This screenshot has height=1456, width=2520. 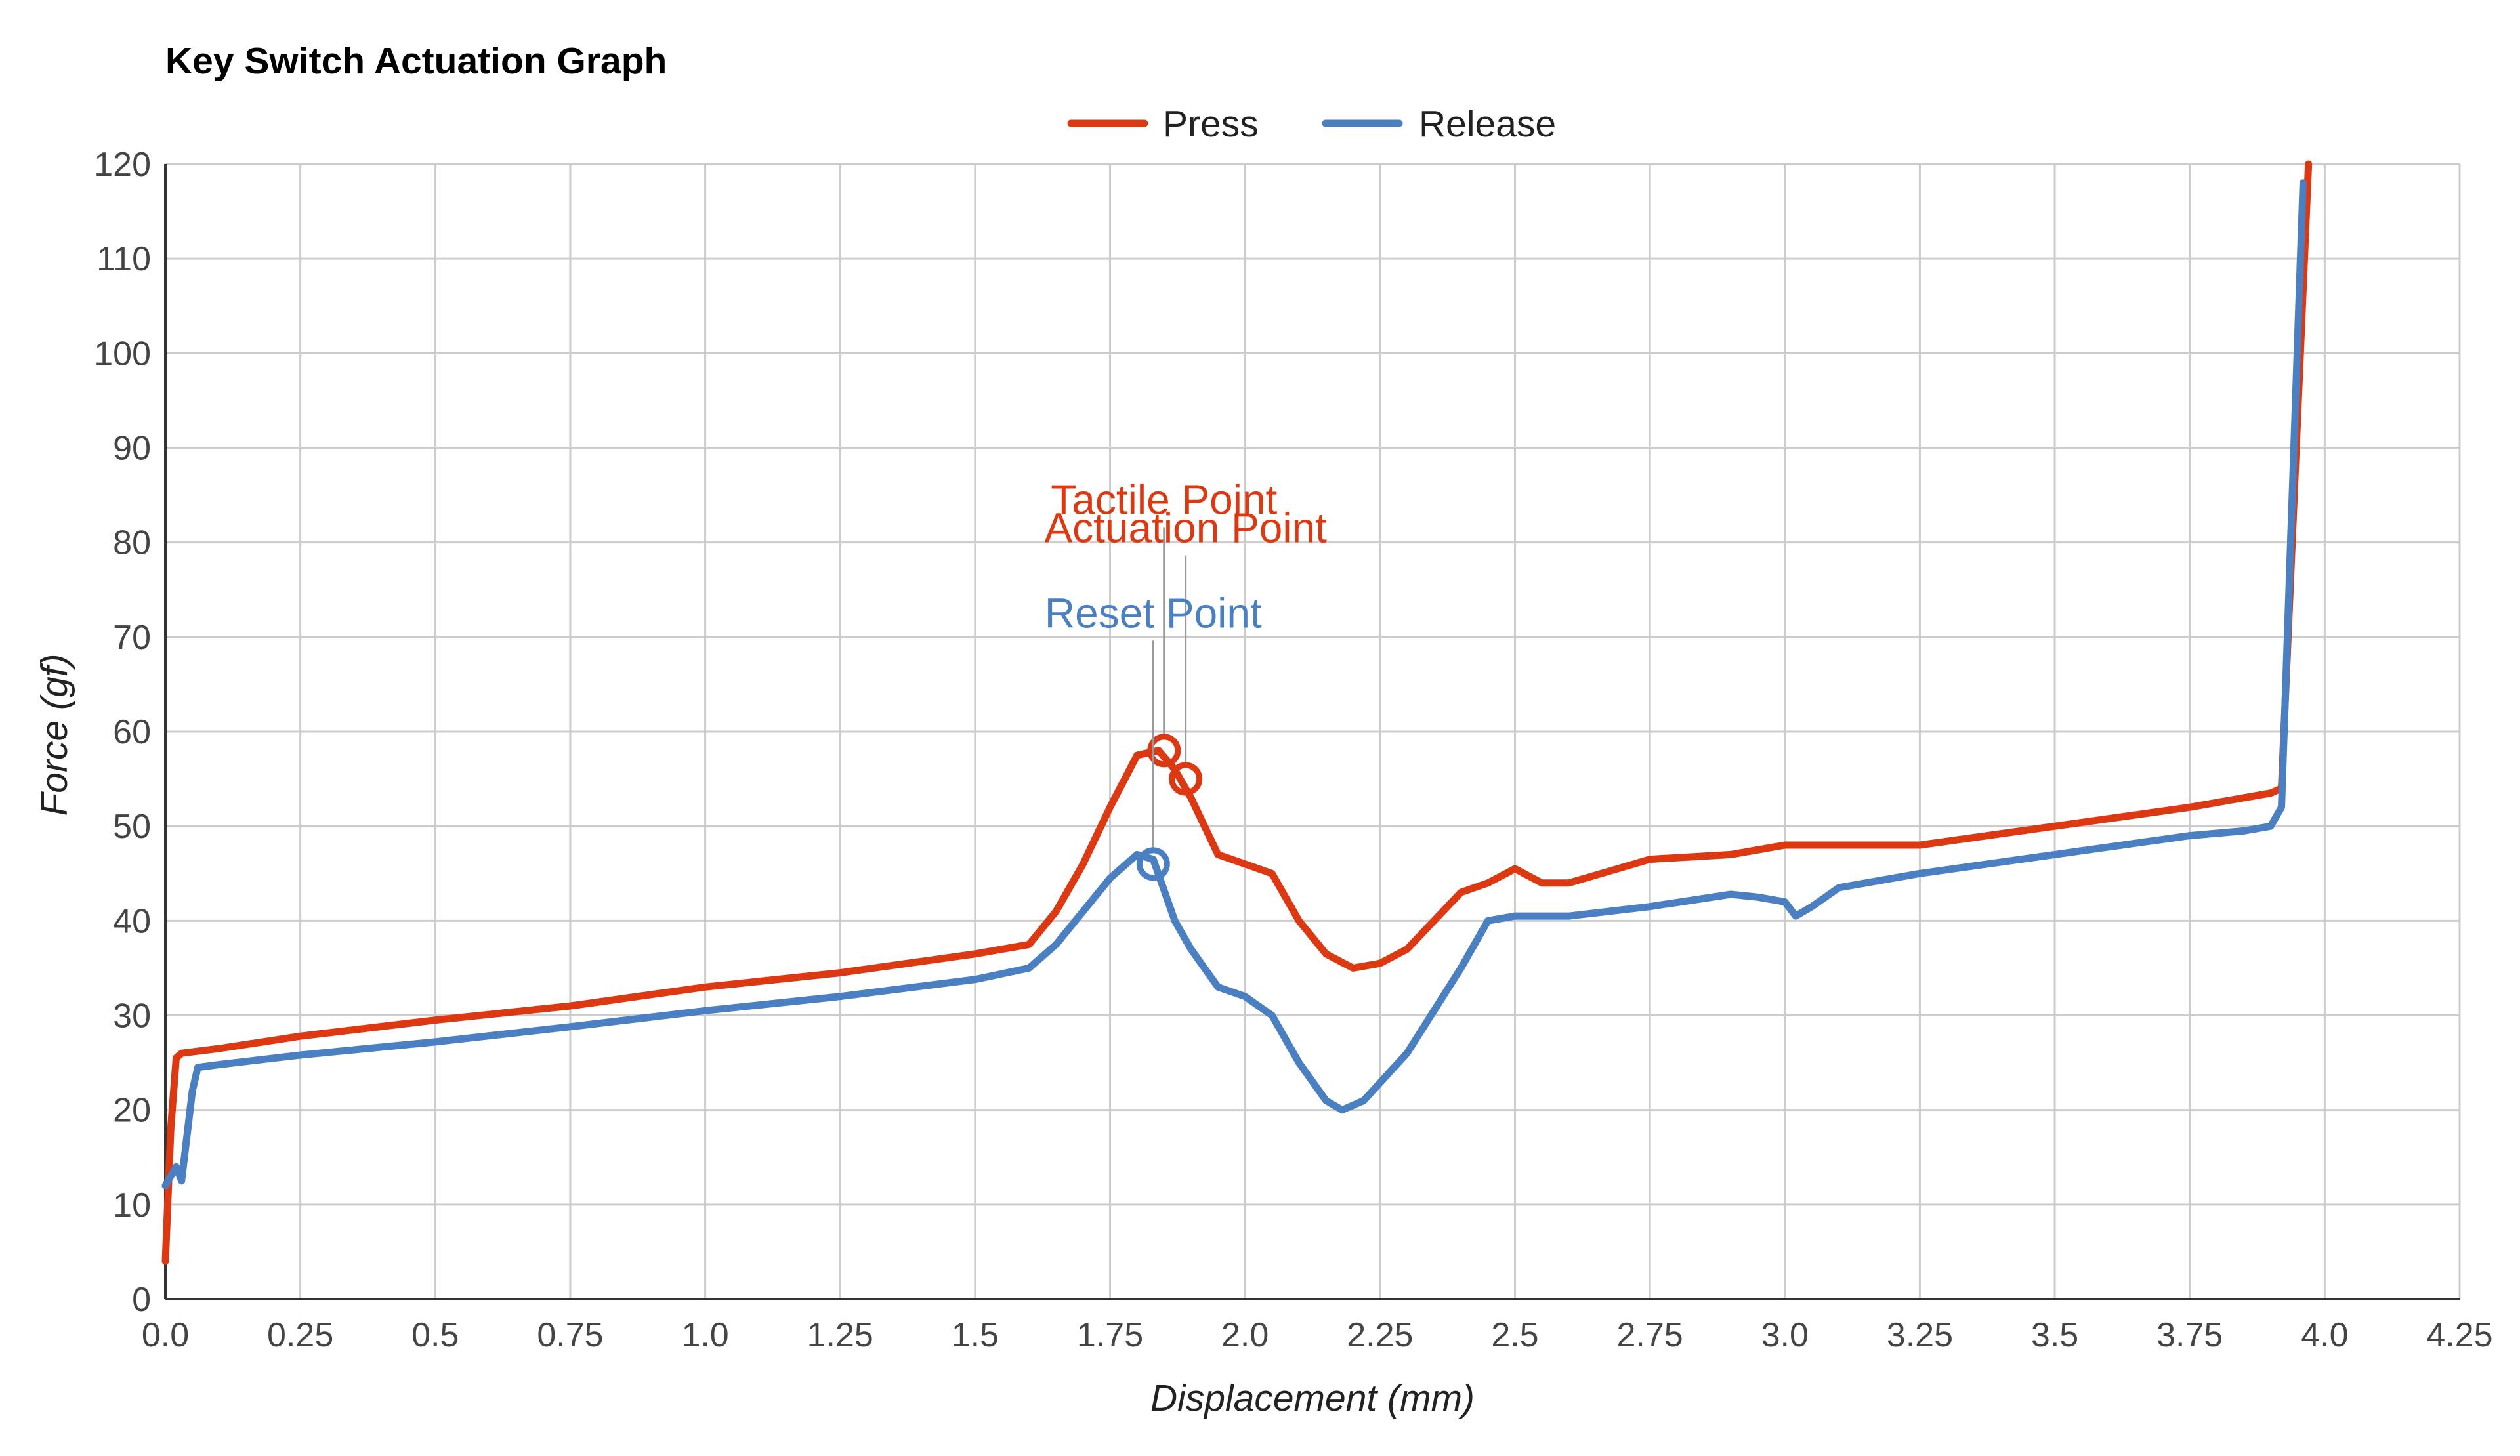 I want to click on legend: Press Release, so click(x=1311, y=124).